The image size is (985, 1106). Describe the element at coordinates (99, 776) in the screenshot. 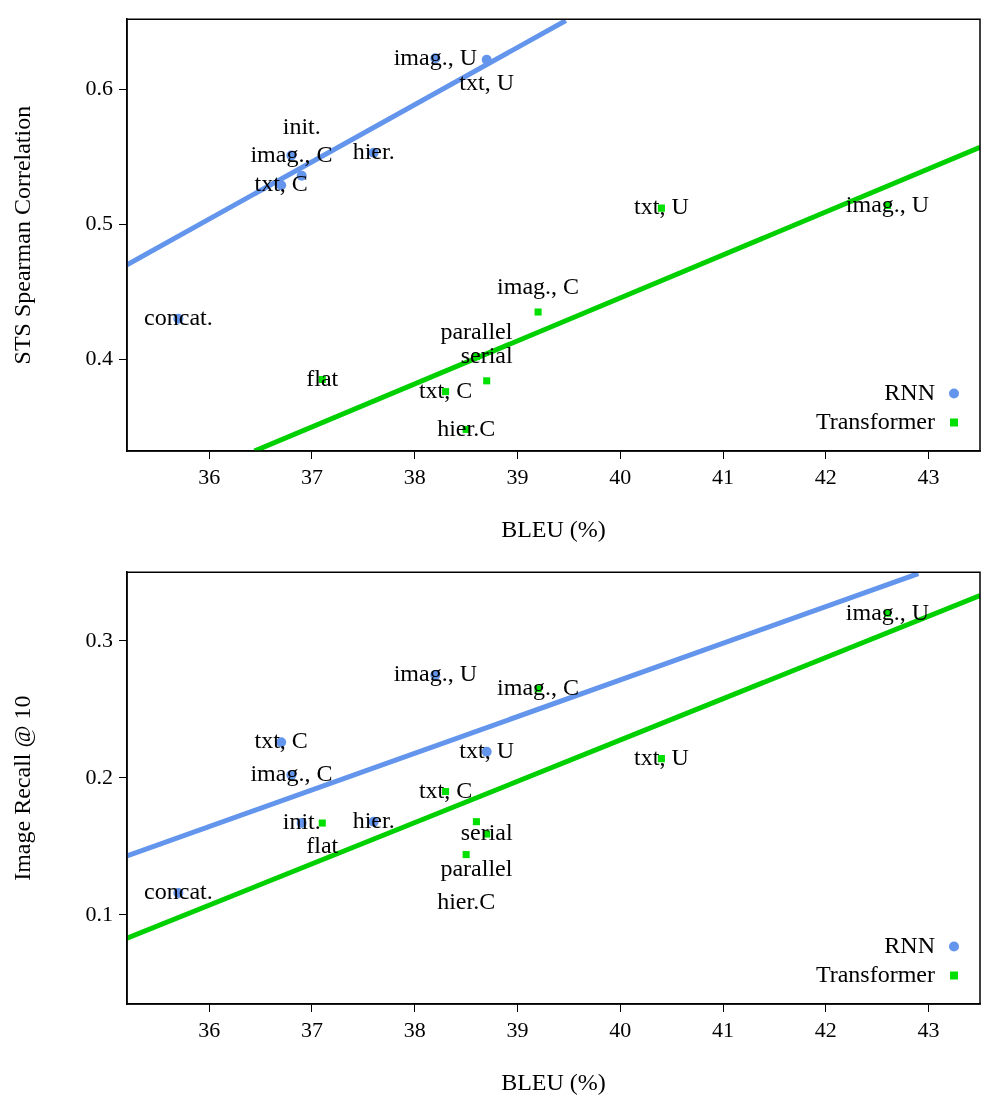

I see `y-tick-label: 0.2` at that location.